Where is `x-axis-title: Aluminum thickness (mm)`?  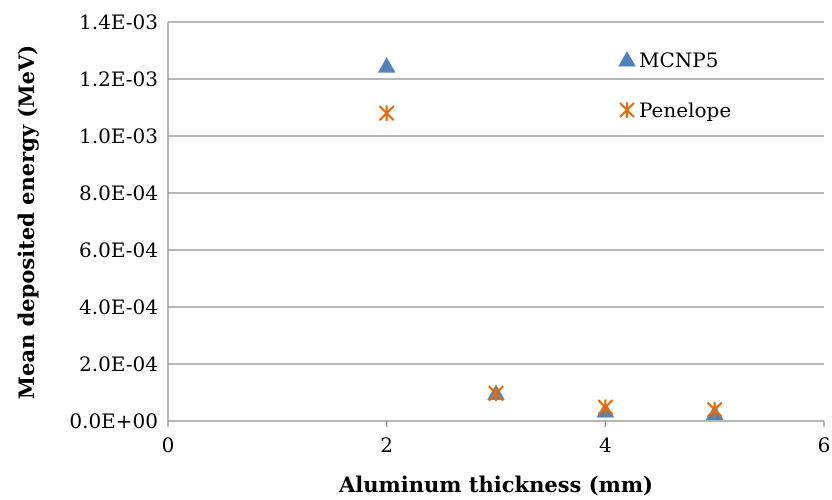
x-axis-title: Aluminum thickness (mm) is located at coordinates (495, 484).